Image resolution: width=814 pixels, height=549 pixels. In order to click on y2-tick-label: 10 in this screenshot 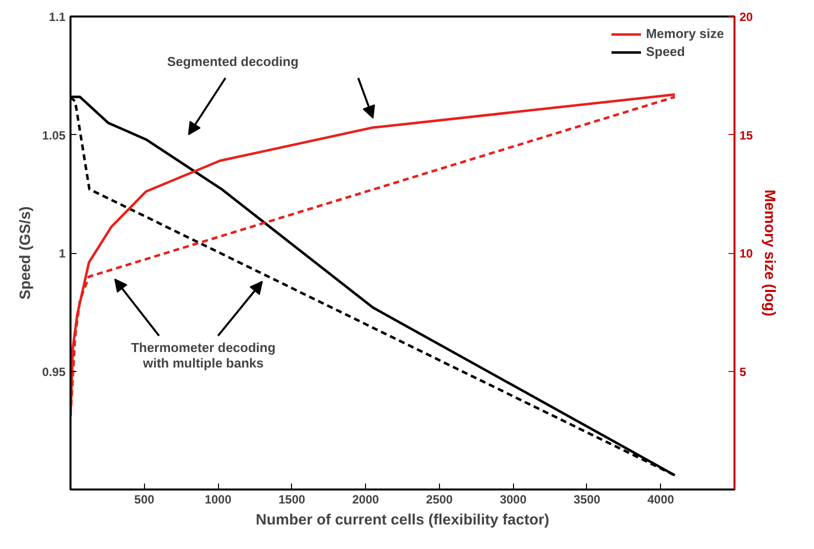, I will do `click(747, 253)`.